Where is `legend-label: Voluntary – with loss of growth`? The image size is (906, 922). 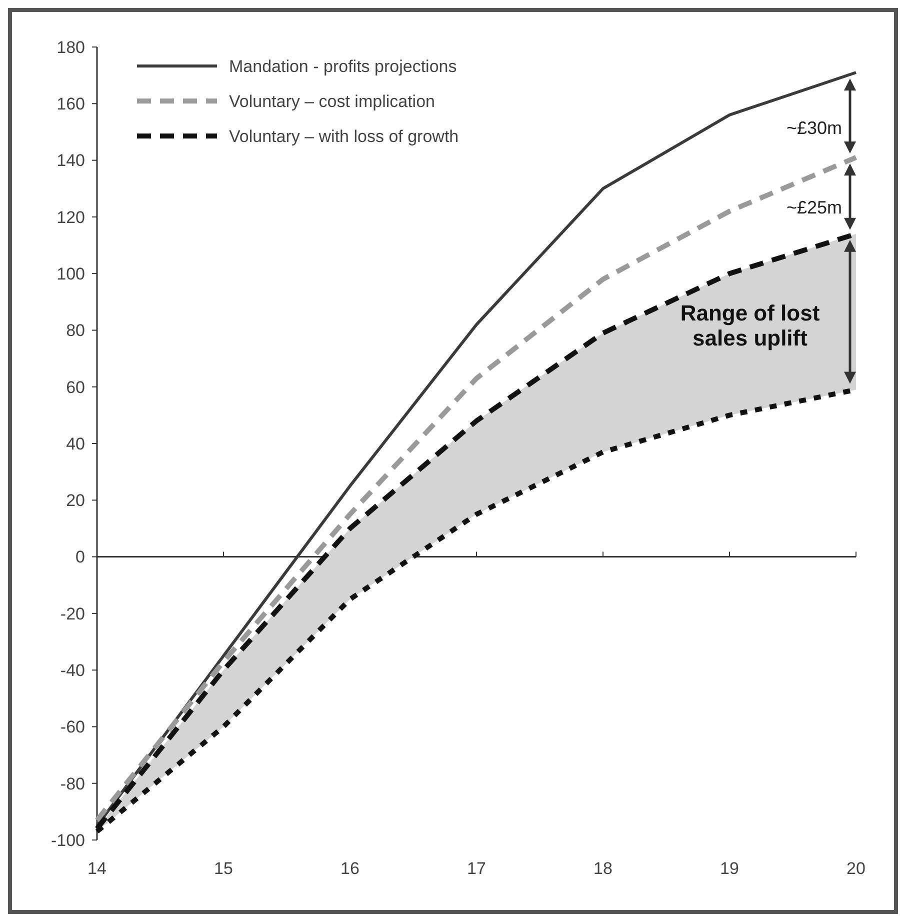 legend-label: Voluntary – with loss of growth is located at coordinates (344, 136).